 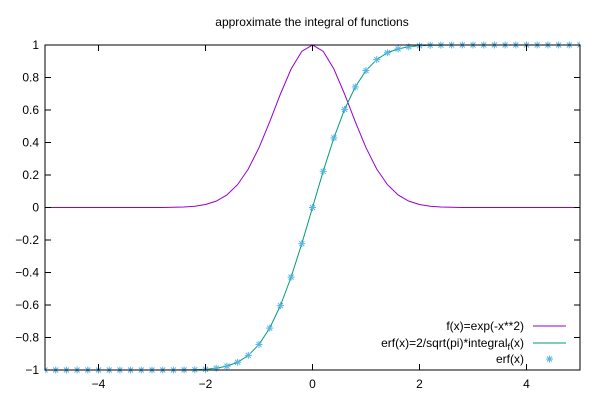 What do you see at coordinates (485, 326) in the screenshot?
I see `legend-label: f(x)=exp(-x**2)` at bounding box center [485, 326].